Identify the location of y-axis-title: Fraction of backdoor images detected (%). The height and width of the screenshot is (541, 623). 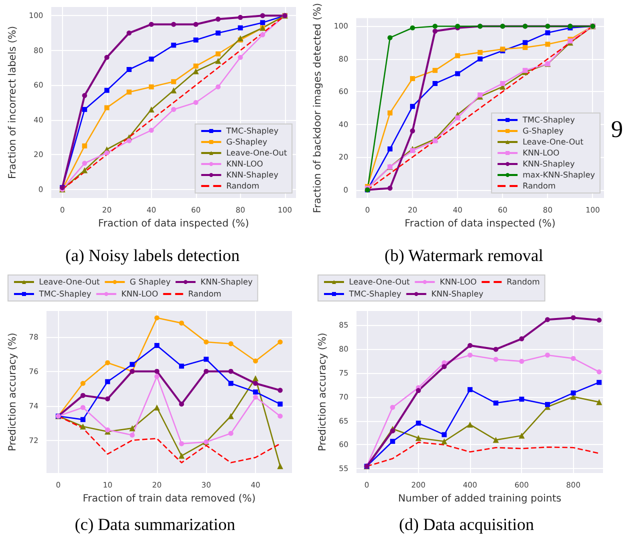
(318, 108).